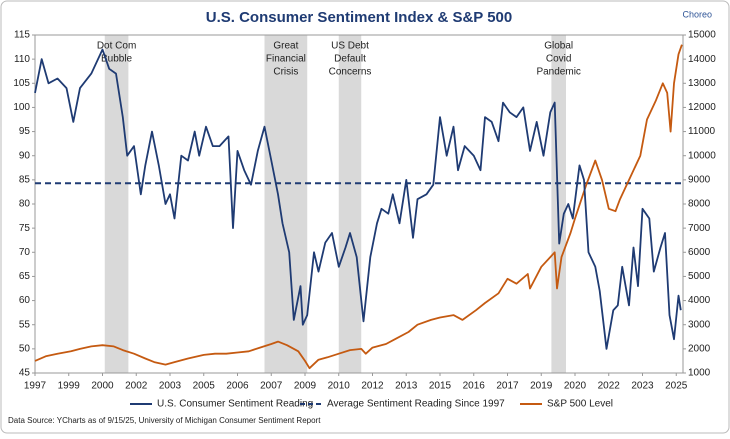 Image resolution: width=730 pixels, height=439 pixels. I want to click on y2-tick-label: 6000, so click(699, 252).